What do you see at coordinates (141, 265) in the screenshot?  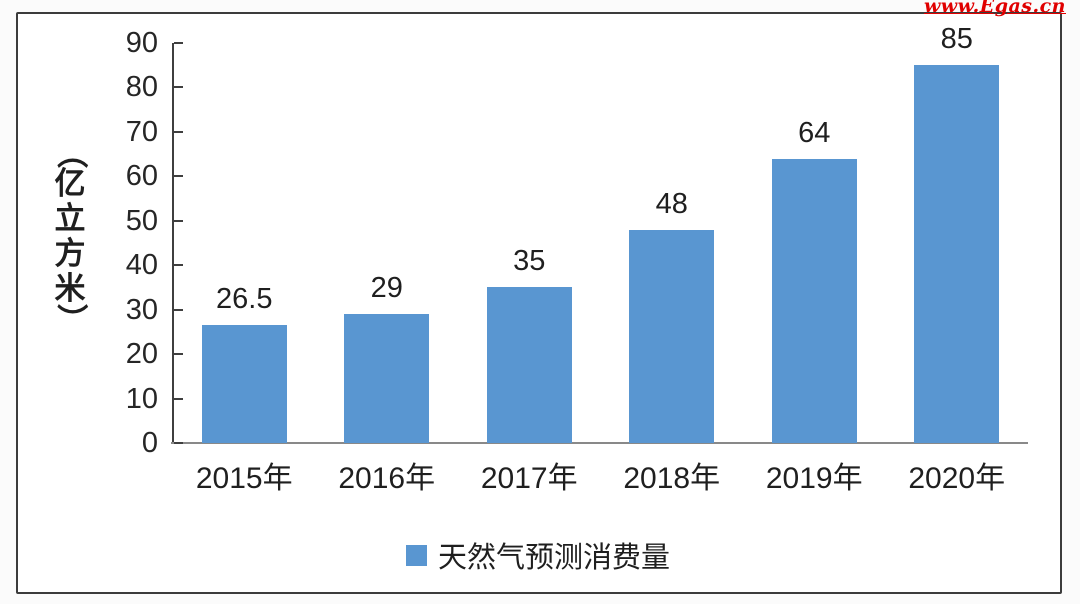 I see `y-tick-label: 40` at bounding box center [141, 265].